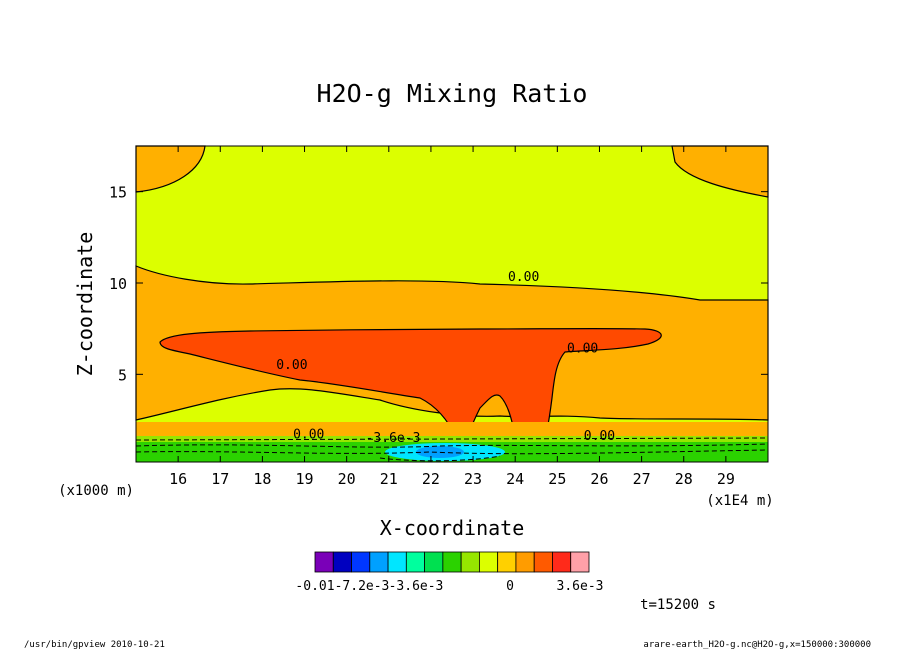  Describe the element at coordinates (739, 501) in the screenshot. I see `x-unit-label: (x1E4 m)` at that location.